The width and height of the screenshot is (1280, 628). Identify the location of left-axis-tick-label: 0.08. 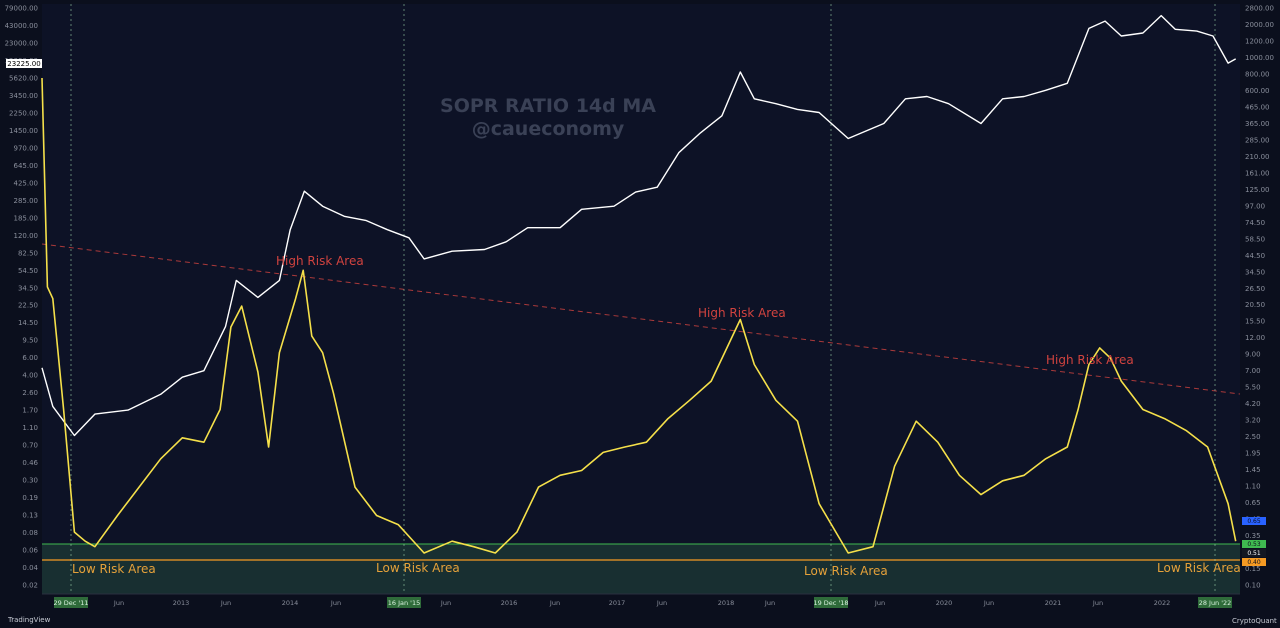
(30, 533).